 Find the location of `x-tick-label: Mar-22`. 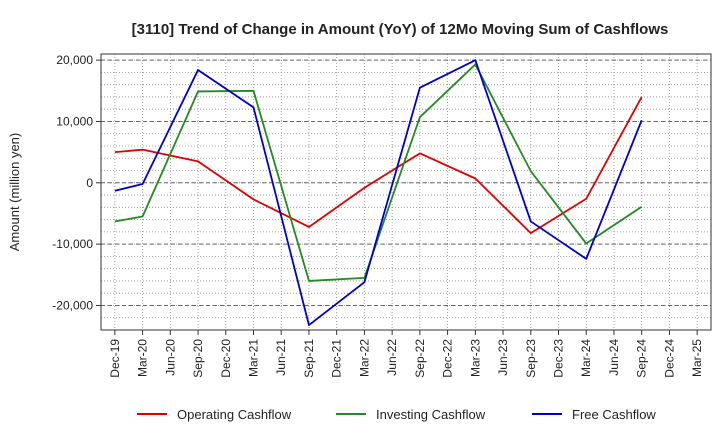

x-tick-label: Mar-22 is located at coordinates (364, 358).